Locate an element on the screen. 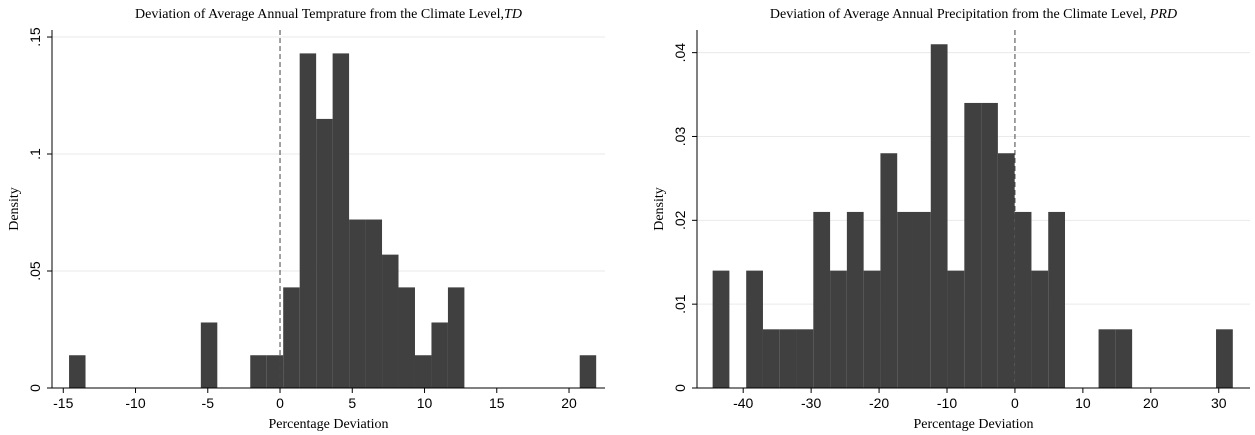  x-tick-label: 15 is located at coordinates (497, 403).